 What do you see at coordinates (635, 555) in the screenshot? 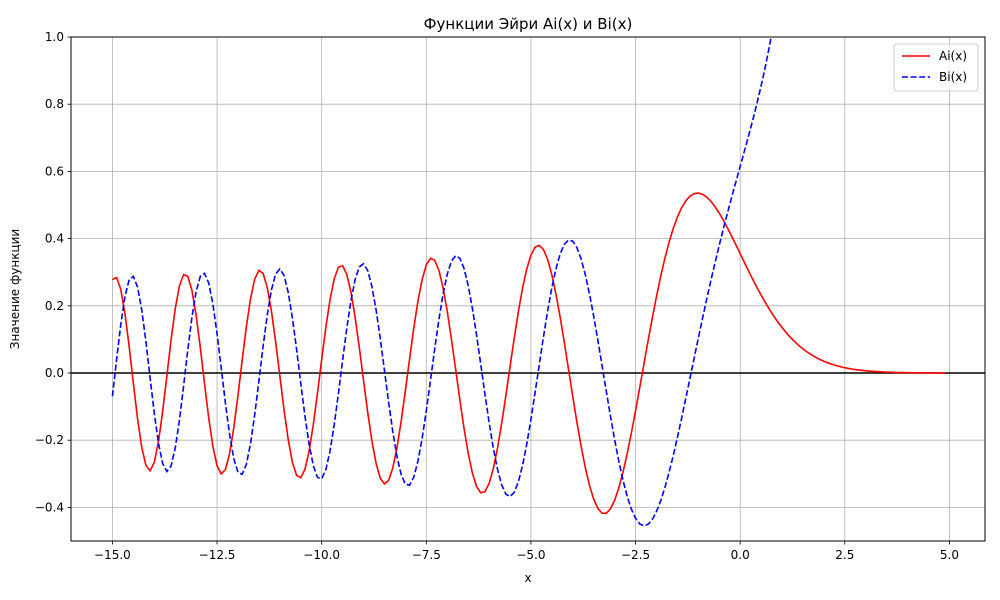
I see `x-tick-label: −2.5` at bounding box center [635, 555].